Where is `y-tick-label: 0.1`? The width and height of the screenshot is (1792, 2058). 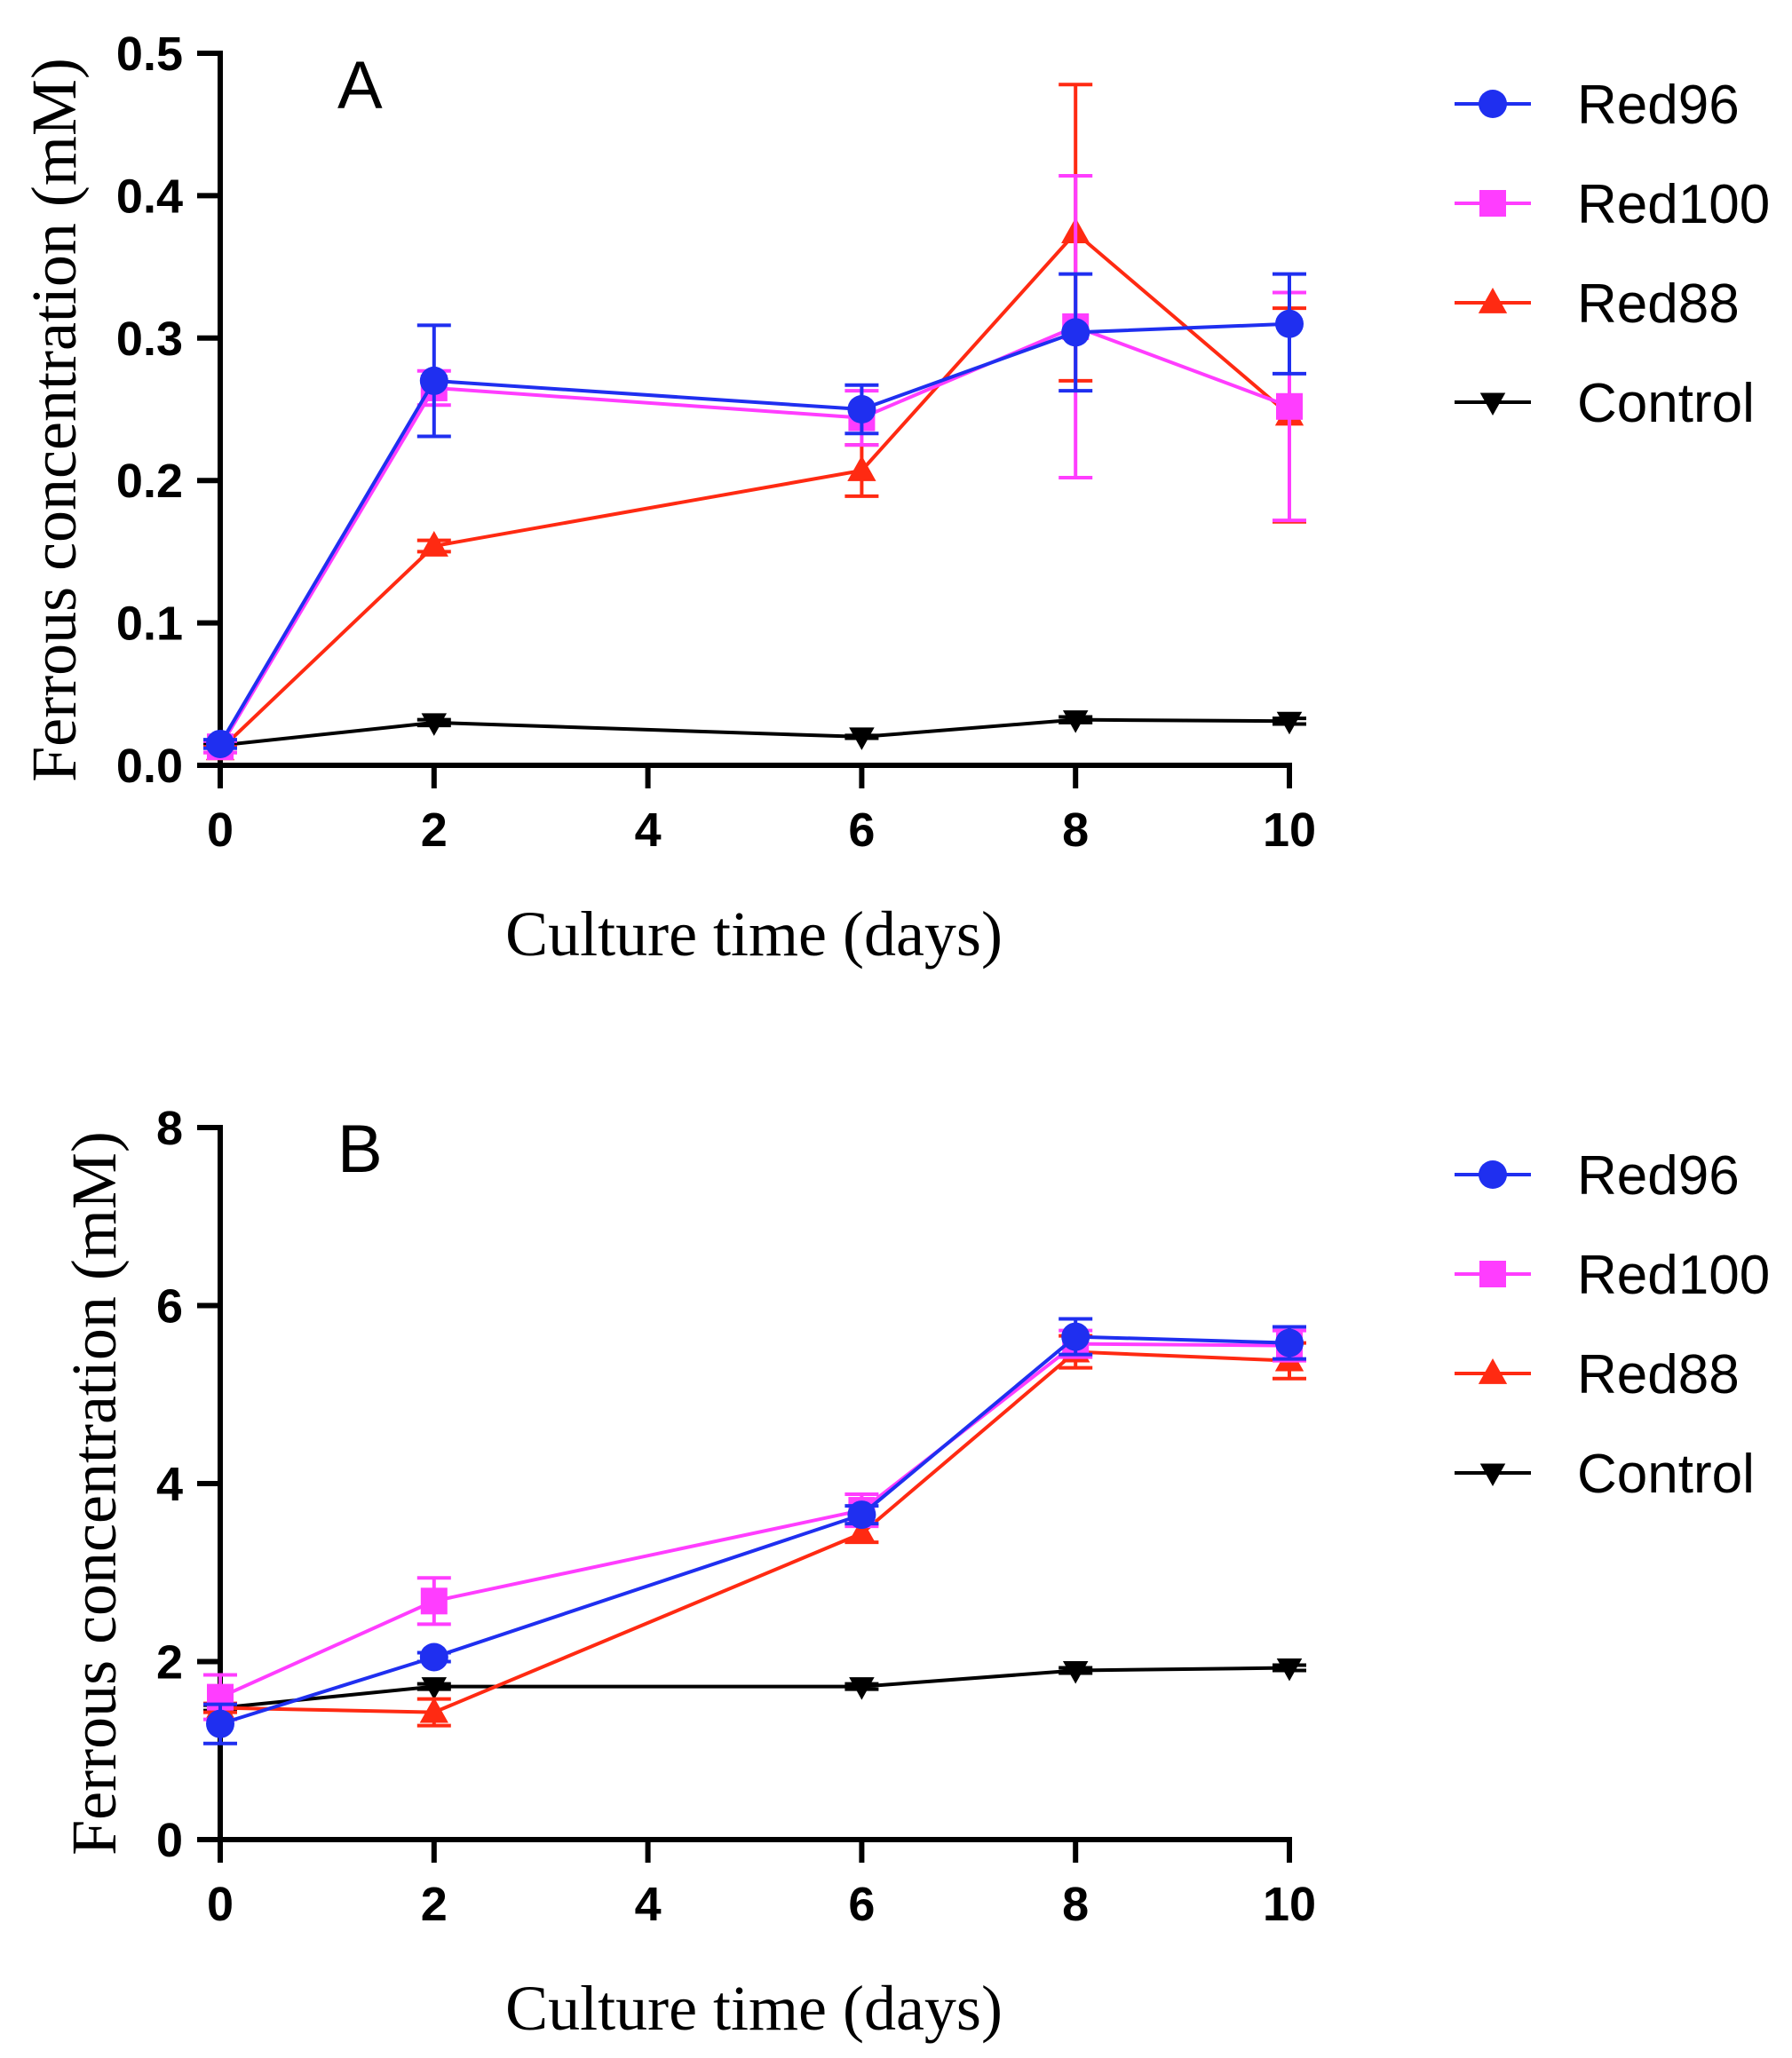
y-tick-label: 0.1 is located at coordinates (149, 624).